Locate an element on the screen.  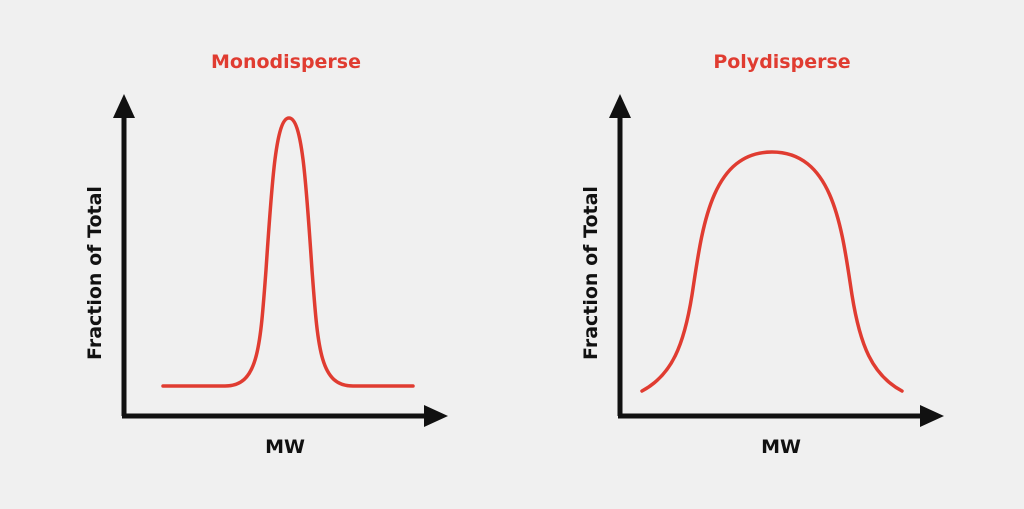
monodisperse-title: Monodisperse is located at coordinates (285, 62).